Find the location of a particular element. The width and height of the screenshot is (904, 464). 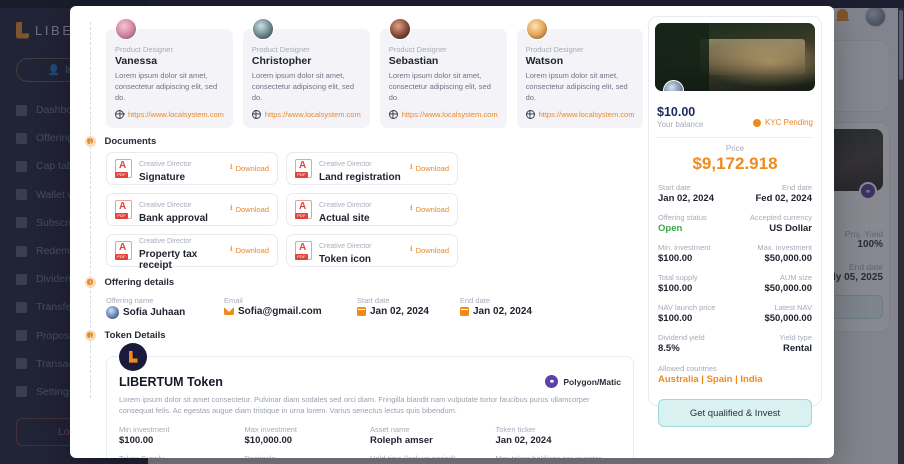

start-date-value: Jan 02, 2024 is located at coordinates (399, 311).